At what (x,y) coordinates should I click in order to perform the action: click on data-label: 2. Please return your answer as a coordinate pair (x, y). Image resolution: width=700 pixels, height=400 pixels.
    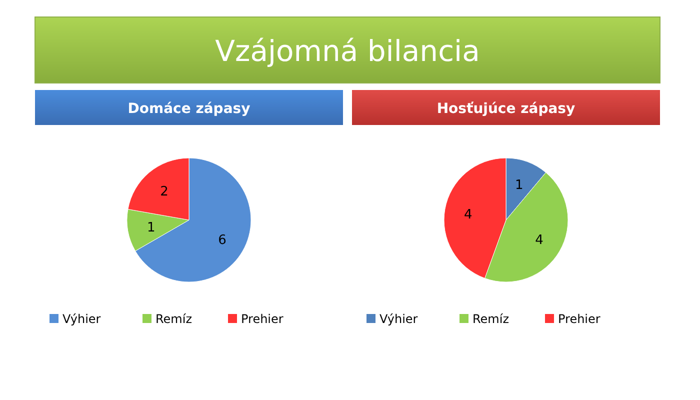
    Looking at the image, I should click on (164, 192).